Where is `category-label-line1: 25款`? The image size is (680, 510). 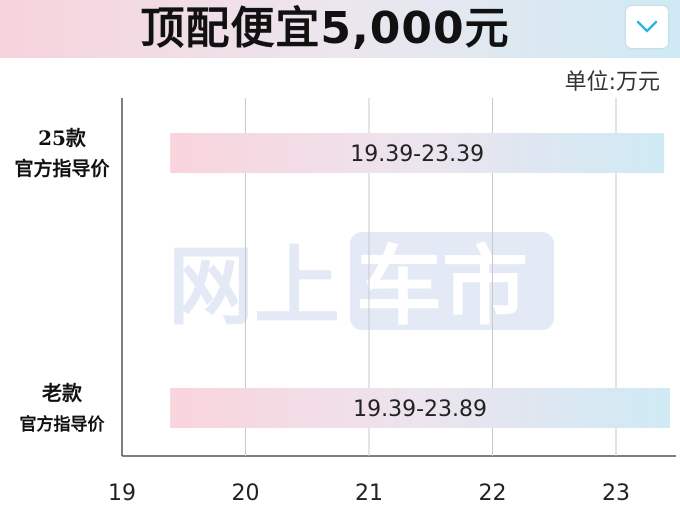 category-label-line1: 25款 is located at coordinates (62, 138).